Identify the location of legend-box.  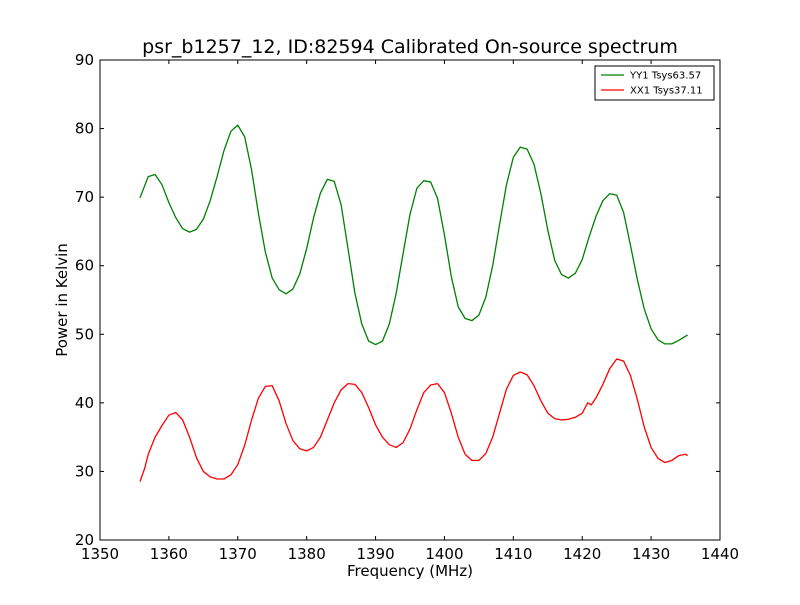
(654, 83).